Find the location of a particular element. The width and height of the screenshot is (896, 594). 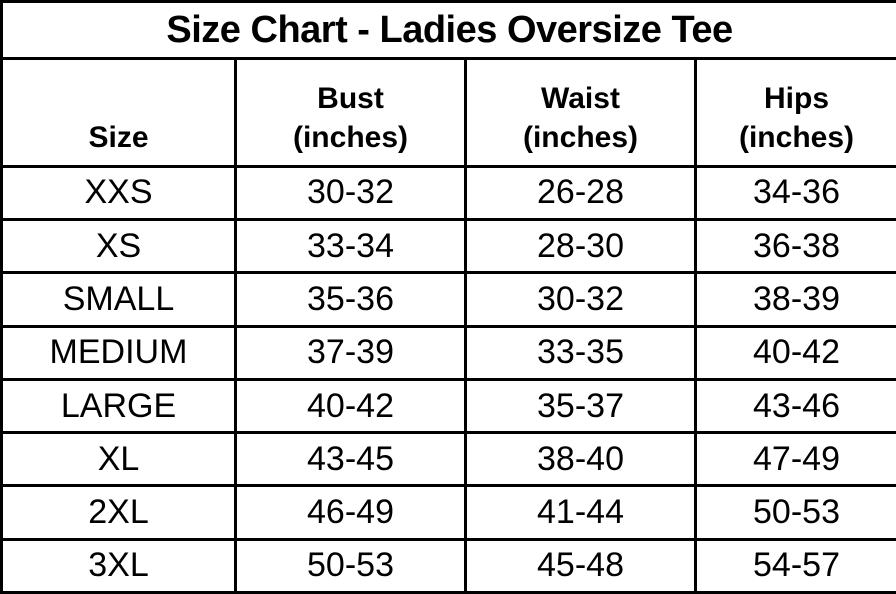

table-row-large: LARGE 40-42 35-37 43-46 is located at coordinates (448, 406).